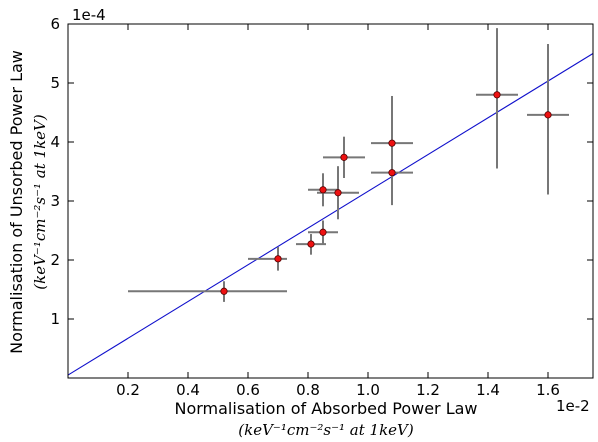  Describe the element at coordinates (368, 390) in the screenshot. I see `x-tick-label: 1.0` at that location.